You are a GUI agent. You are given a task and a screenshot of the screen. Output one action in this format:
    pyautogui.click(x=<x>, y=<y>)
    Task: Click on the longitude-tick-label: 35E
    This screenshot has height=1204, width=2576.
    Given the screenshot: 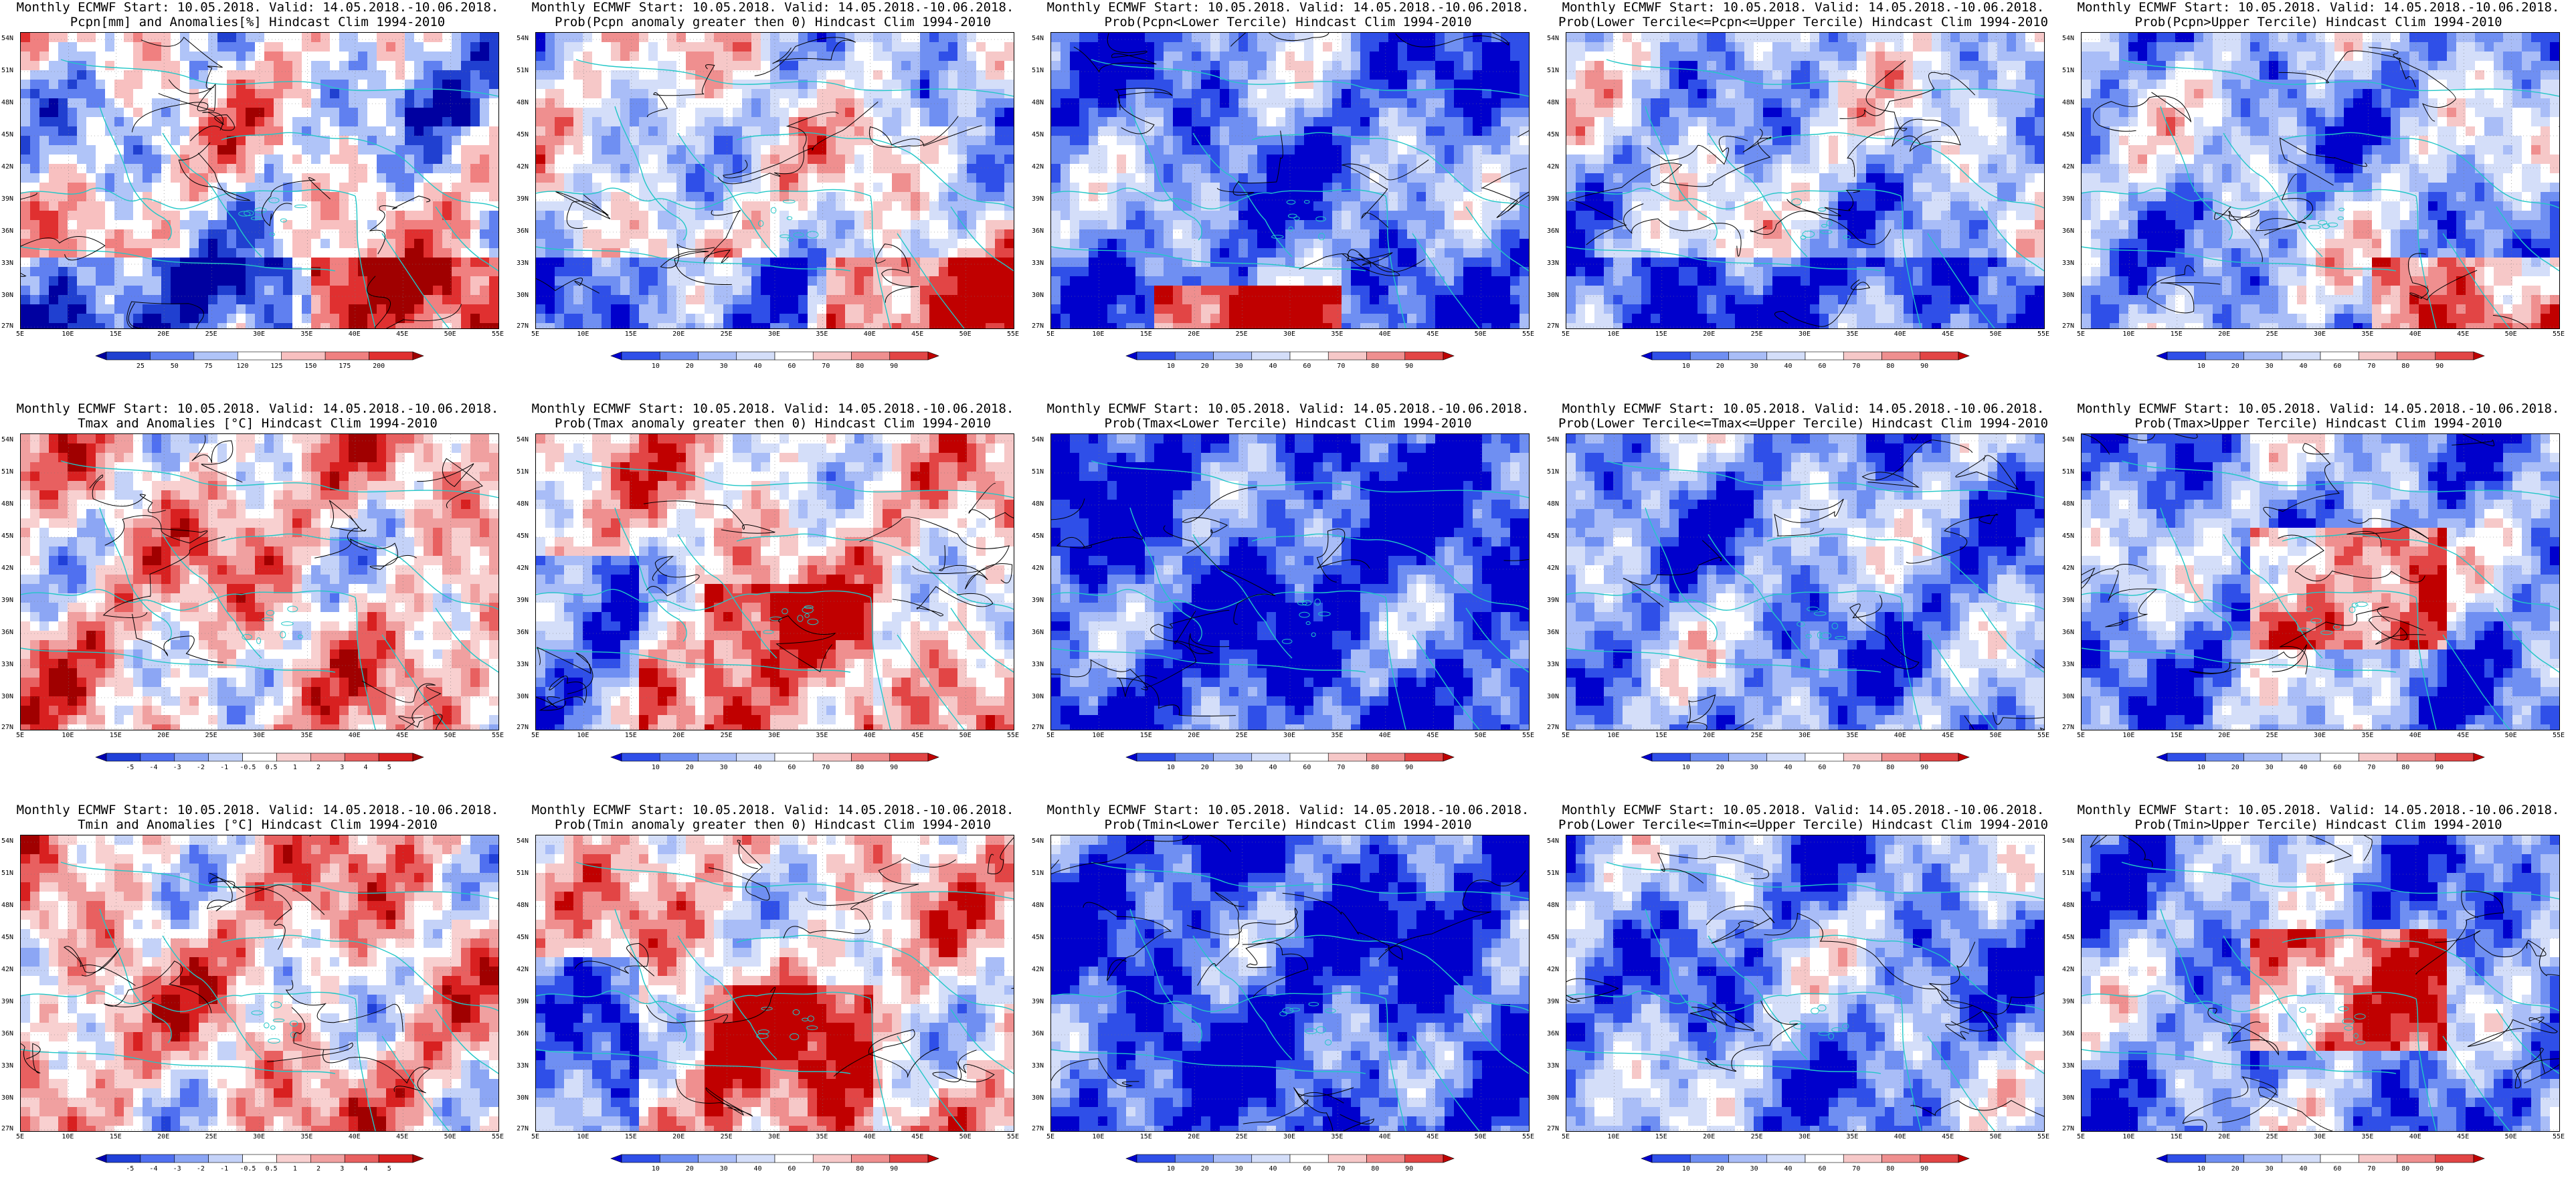 What is the action you would take?
    pyautogui.click(x=822, y=1136)
    